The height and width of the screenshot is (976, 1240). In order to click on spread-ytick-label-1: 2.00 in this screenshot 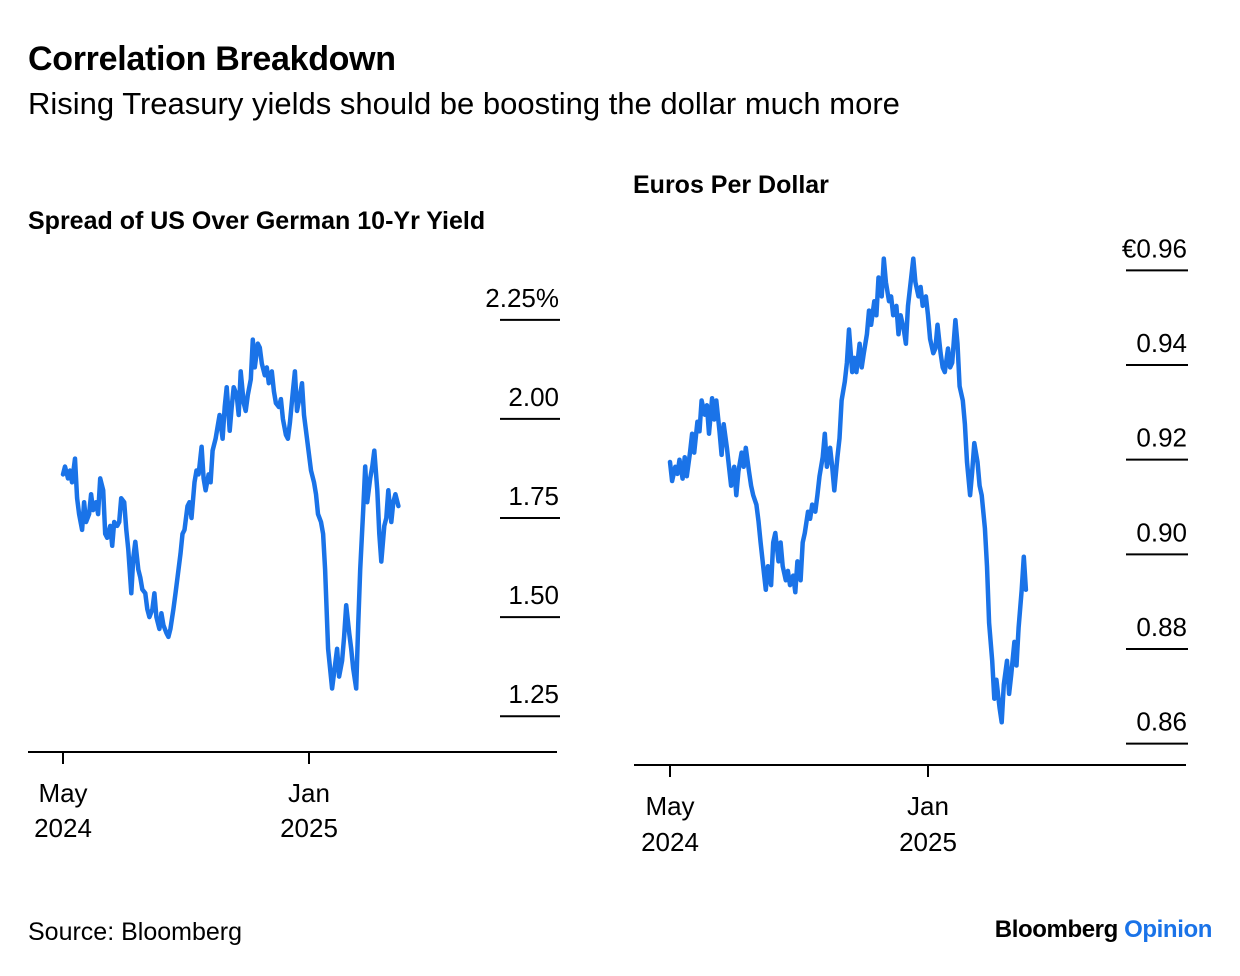, I will do `click(533, 397)`.